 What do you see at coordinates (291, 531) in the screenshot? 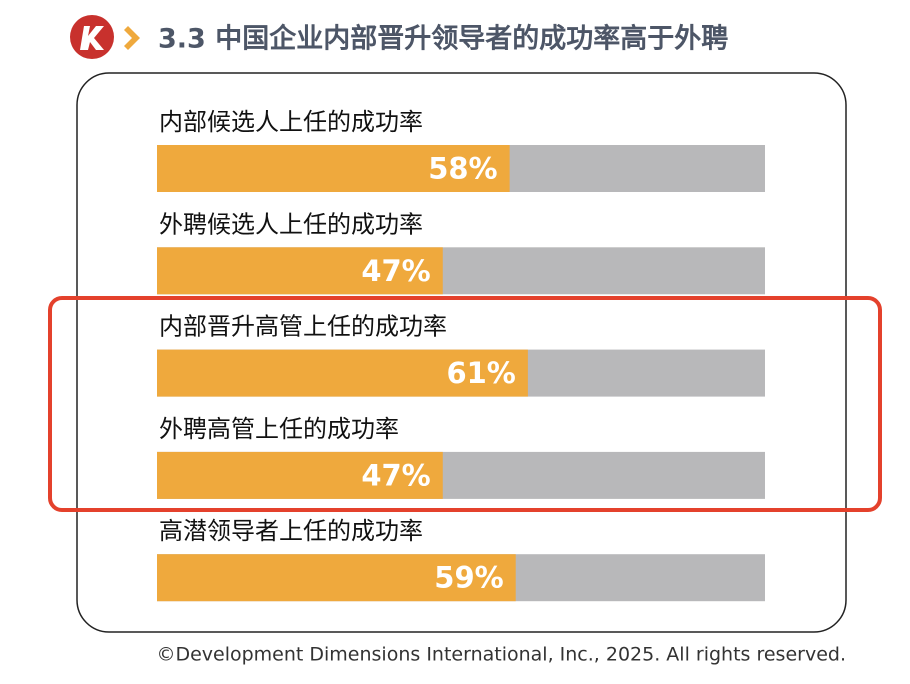
I see `category-label: 高潜领导者上任的成功率` at bounding box center [291, 531].